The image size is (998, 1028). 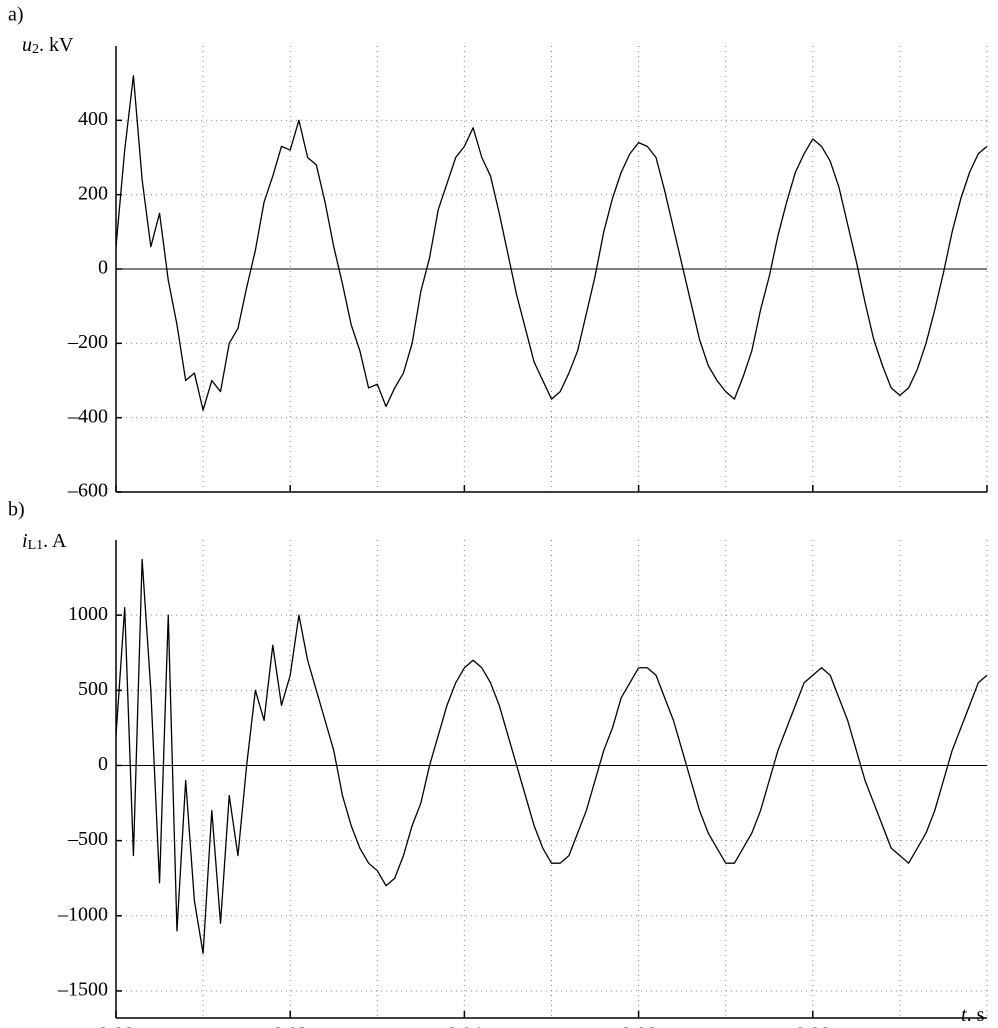 I want to click on x-tick-label: 0.00, so click(x=116, y=1026).